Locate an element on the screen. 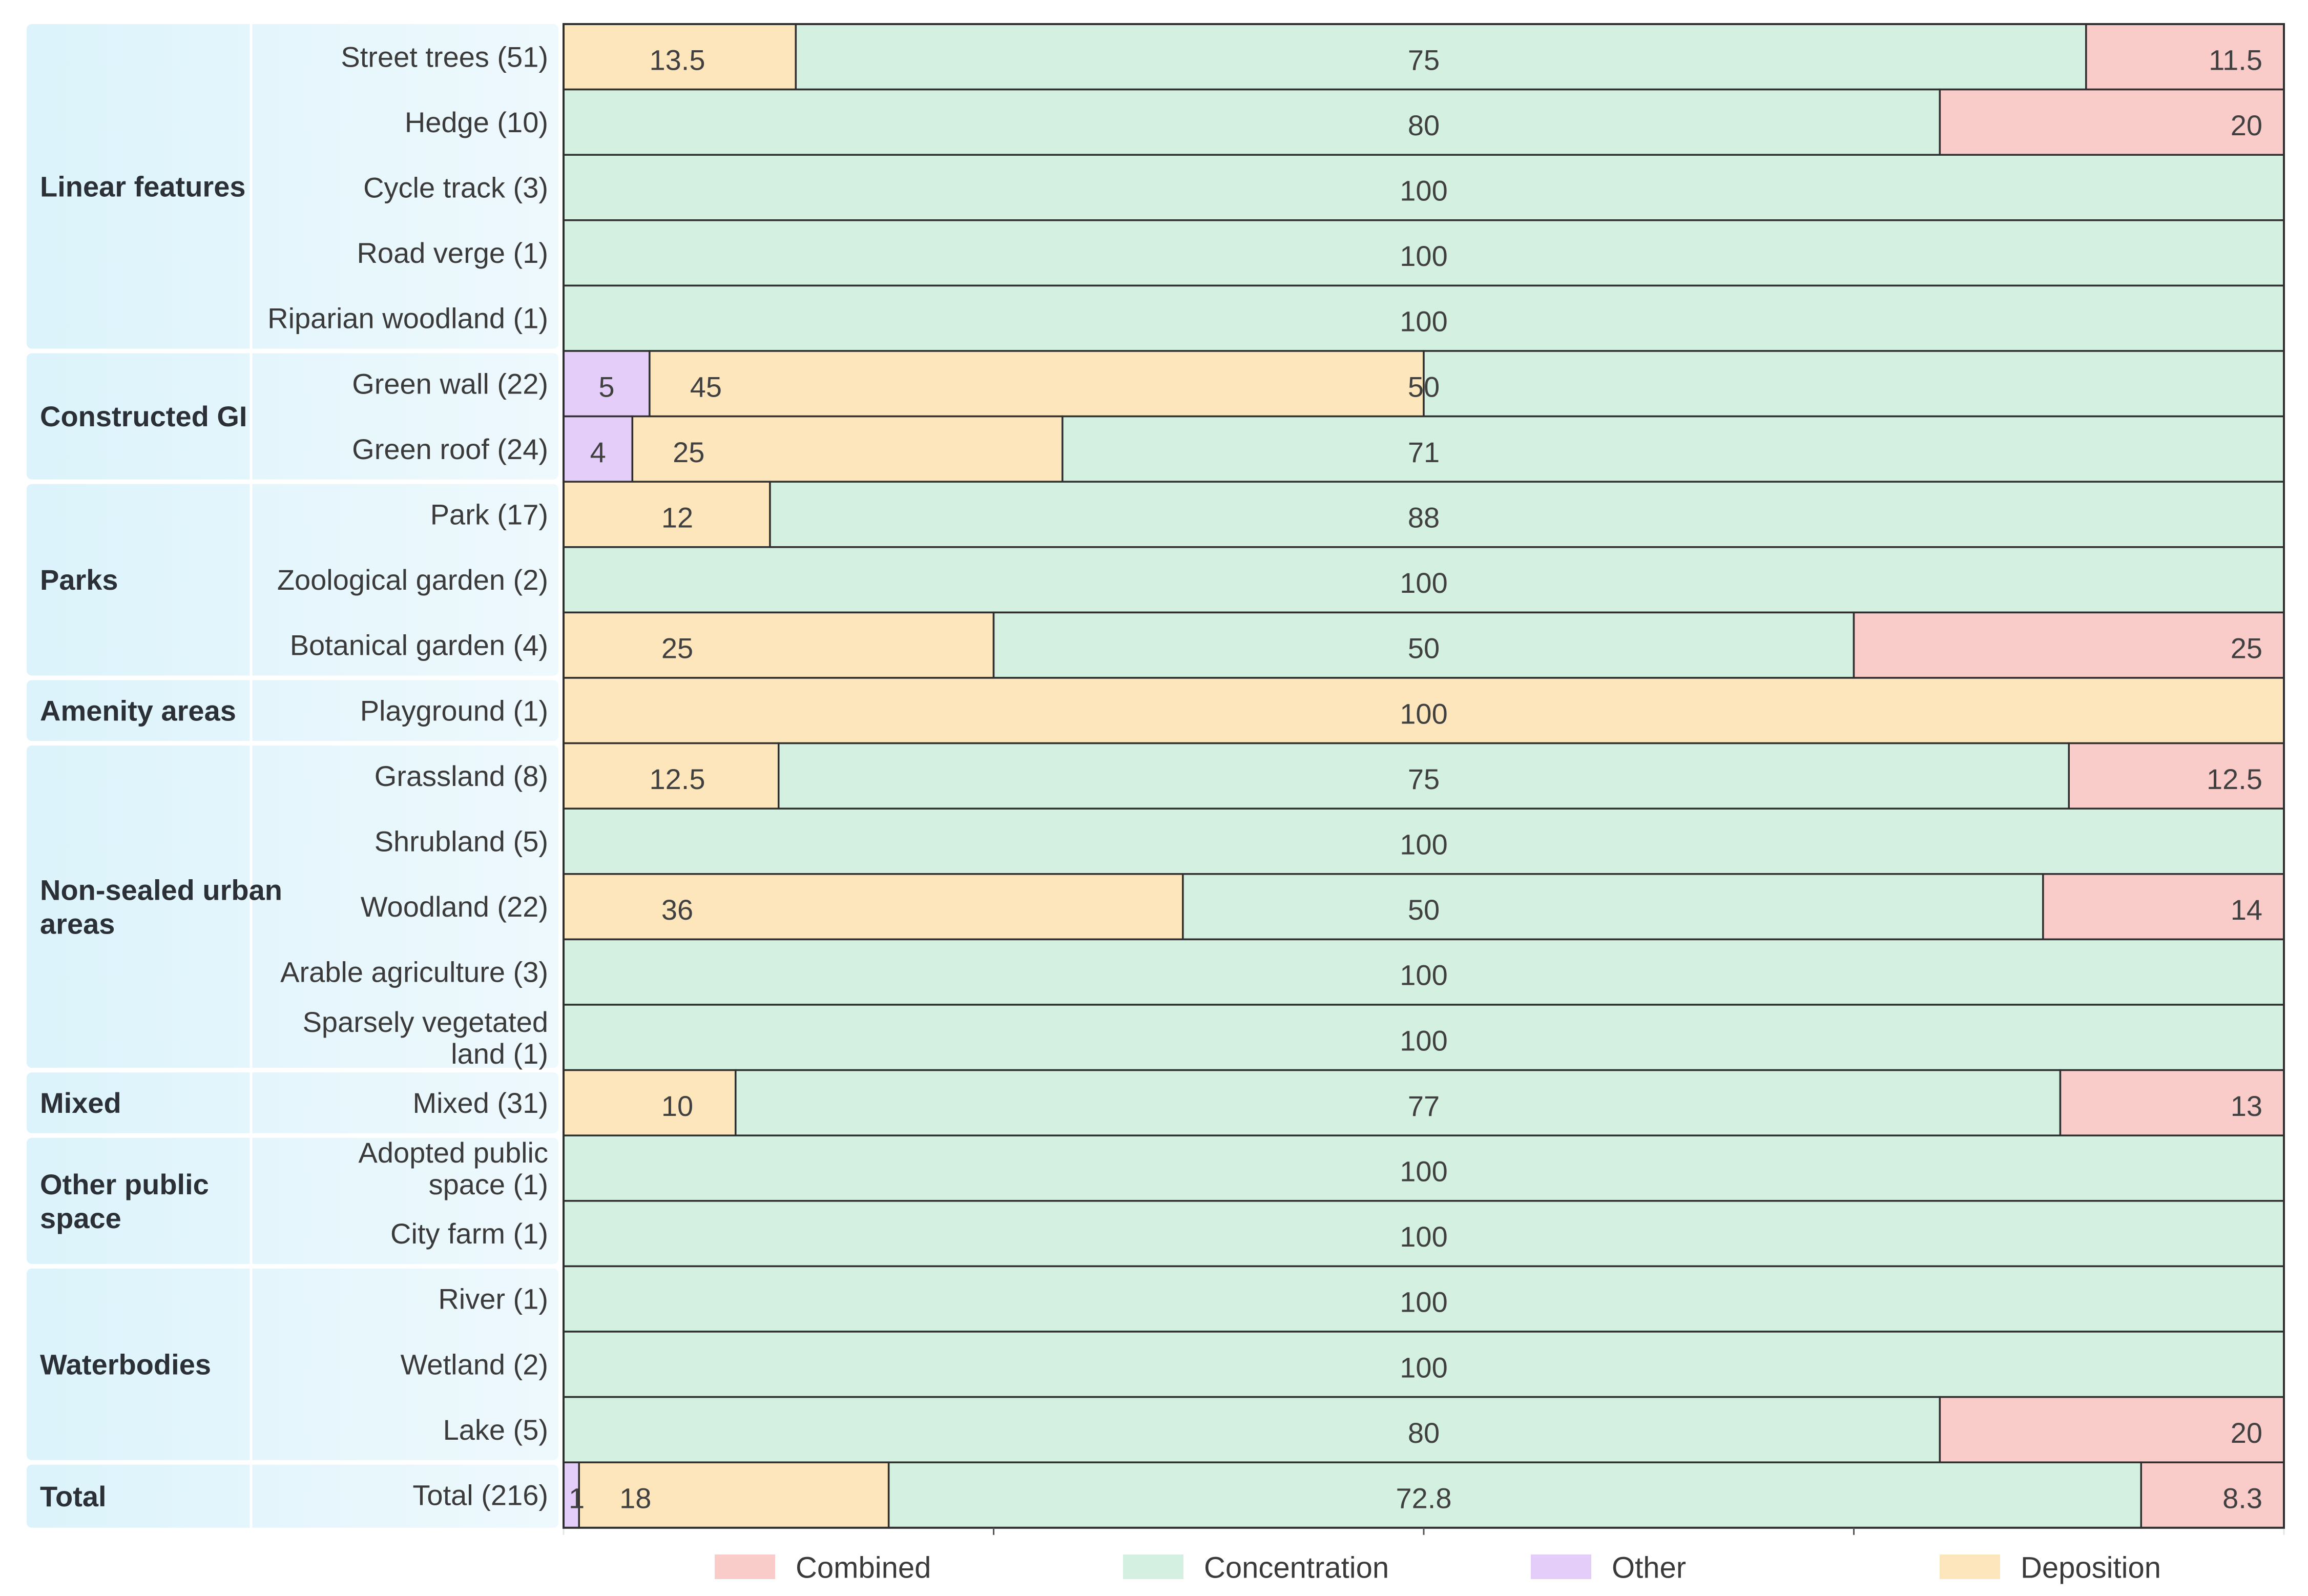 Image resolution: width=2308 pixels, height=1596 pixels. row-label-wetland-2: Wetland (2) is located at coordinates (474, 1364).